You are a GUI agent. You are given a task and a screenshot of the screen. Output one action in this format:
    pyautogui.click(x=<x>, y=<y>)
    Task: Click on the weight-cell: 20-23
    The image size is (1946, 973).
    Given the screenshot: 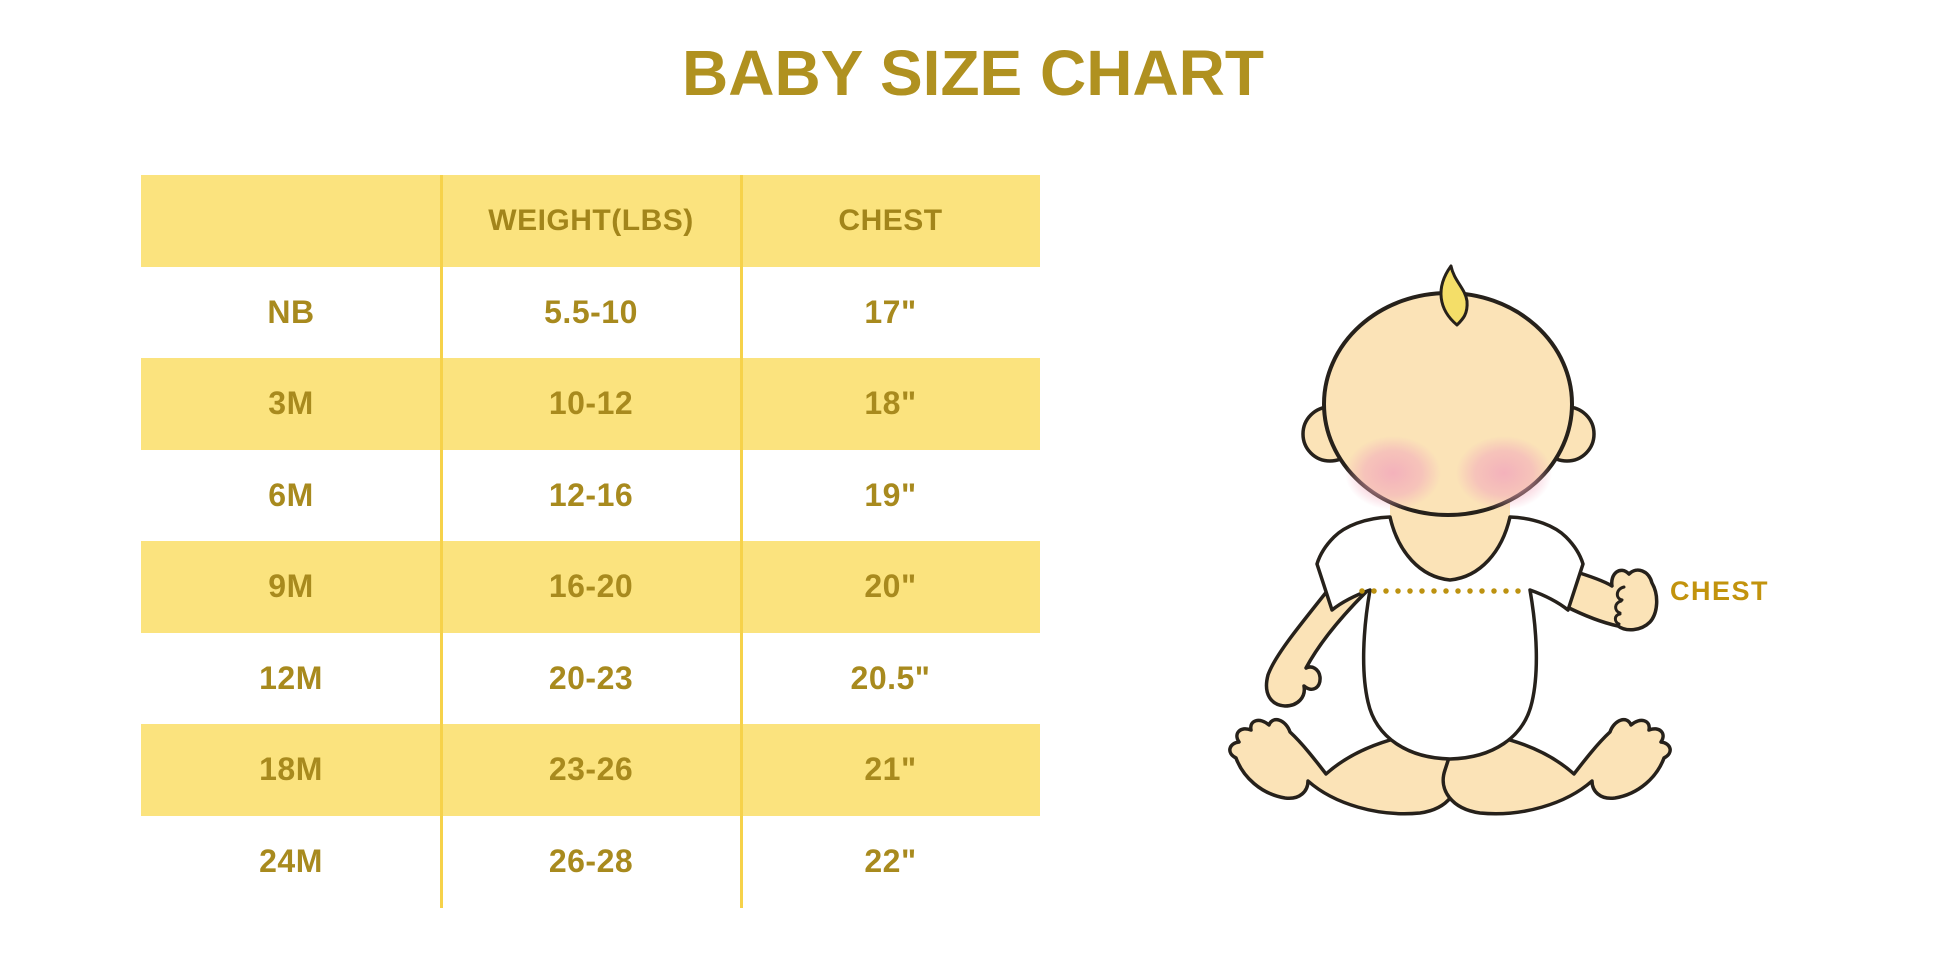 What is the action you would take?
    pyautogui.click(x=591, y=677)
    